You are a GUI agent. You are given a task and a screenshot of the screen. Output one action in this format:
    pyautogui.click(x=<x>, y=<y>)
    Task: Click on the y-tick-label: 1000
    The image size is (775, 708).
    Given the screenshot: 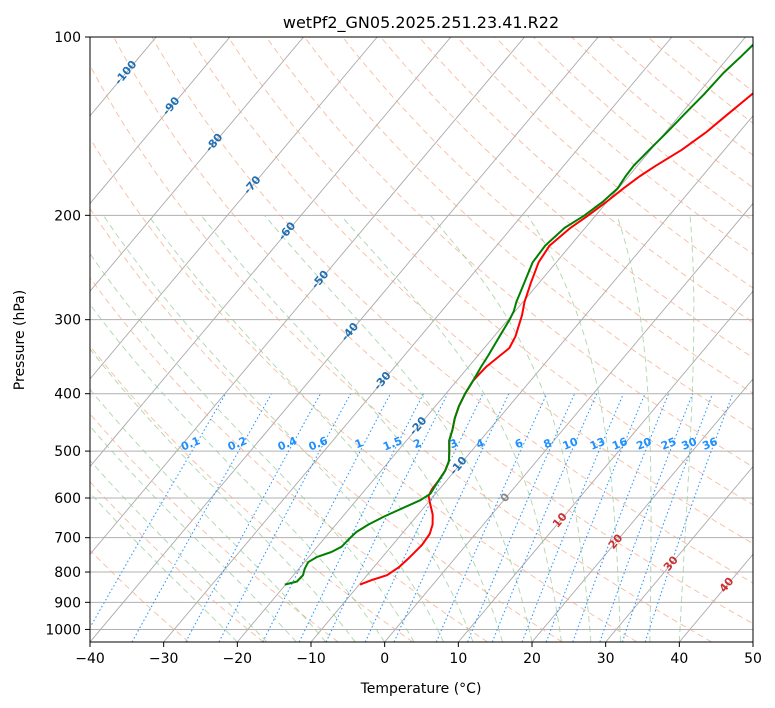 What is the action you would take?
    pyautogui.click(x=63, y=630)
    